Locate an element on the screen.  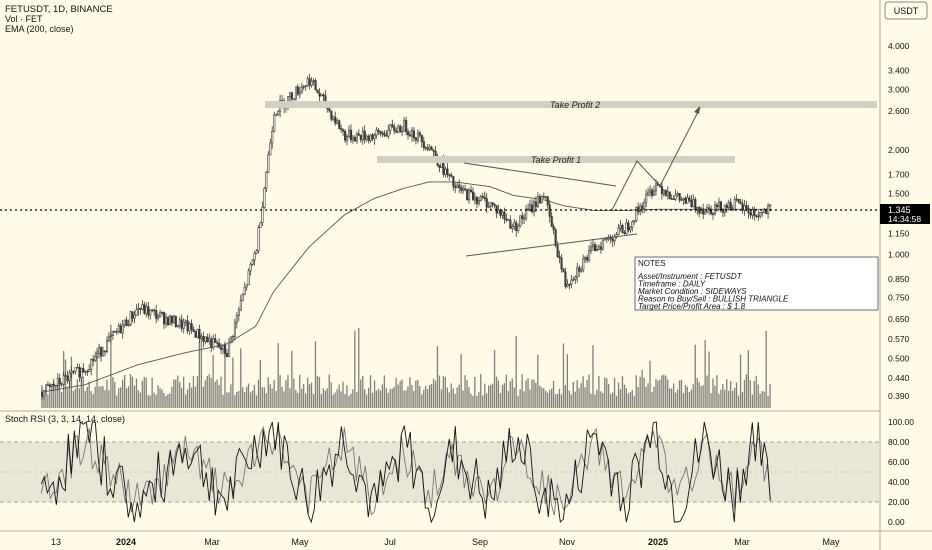
time-tick-label: Jul is located at coordinates (390, 542).